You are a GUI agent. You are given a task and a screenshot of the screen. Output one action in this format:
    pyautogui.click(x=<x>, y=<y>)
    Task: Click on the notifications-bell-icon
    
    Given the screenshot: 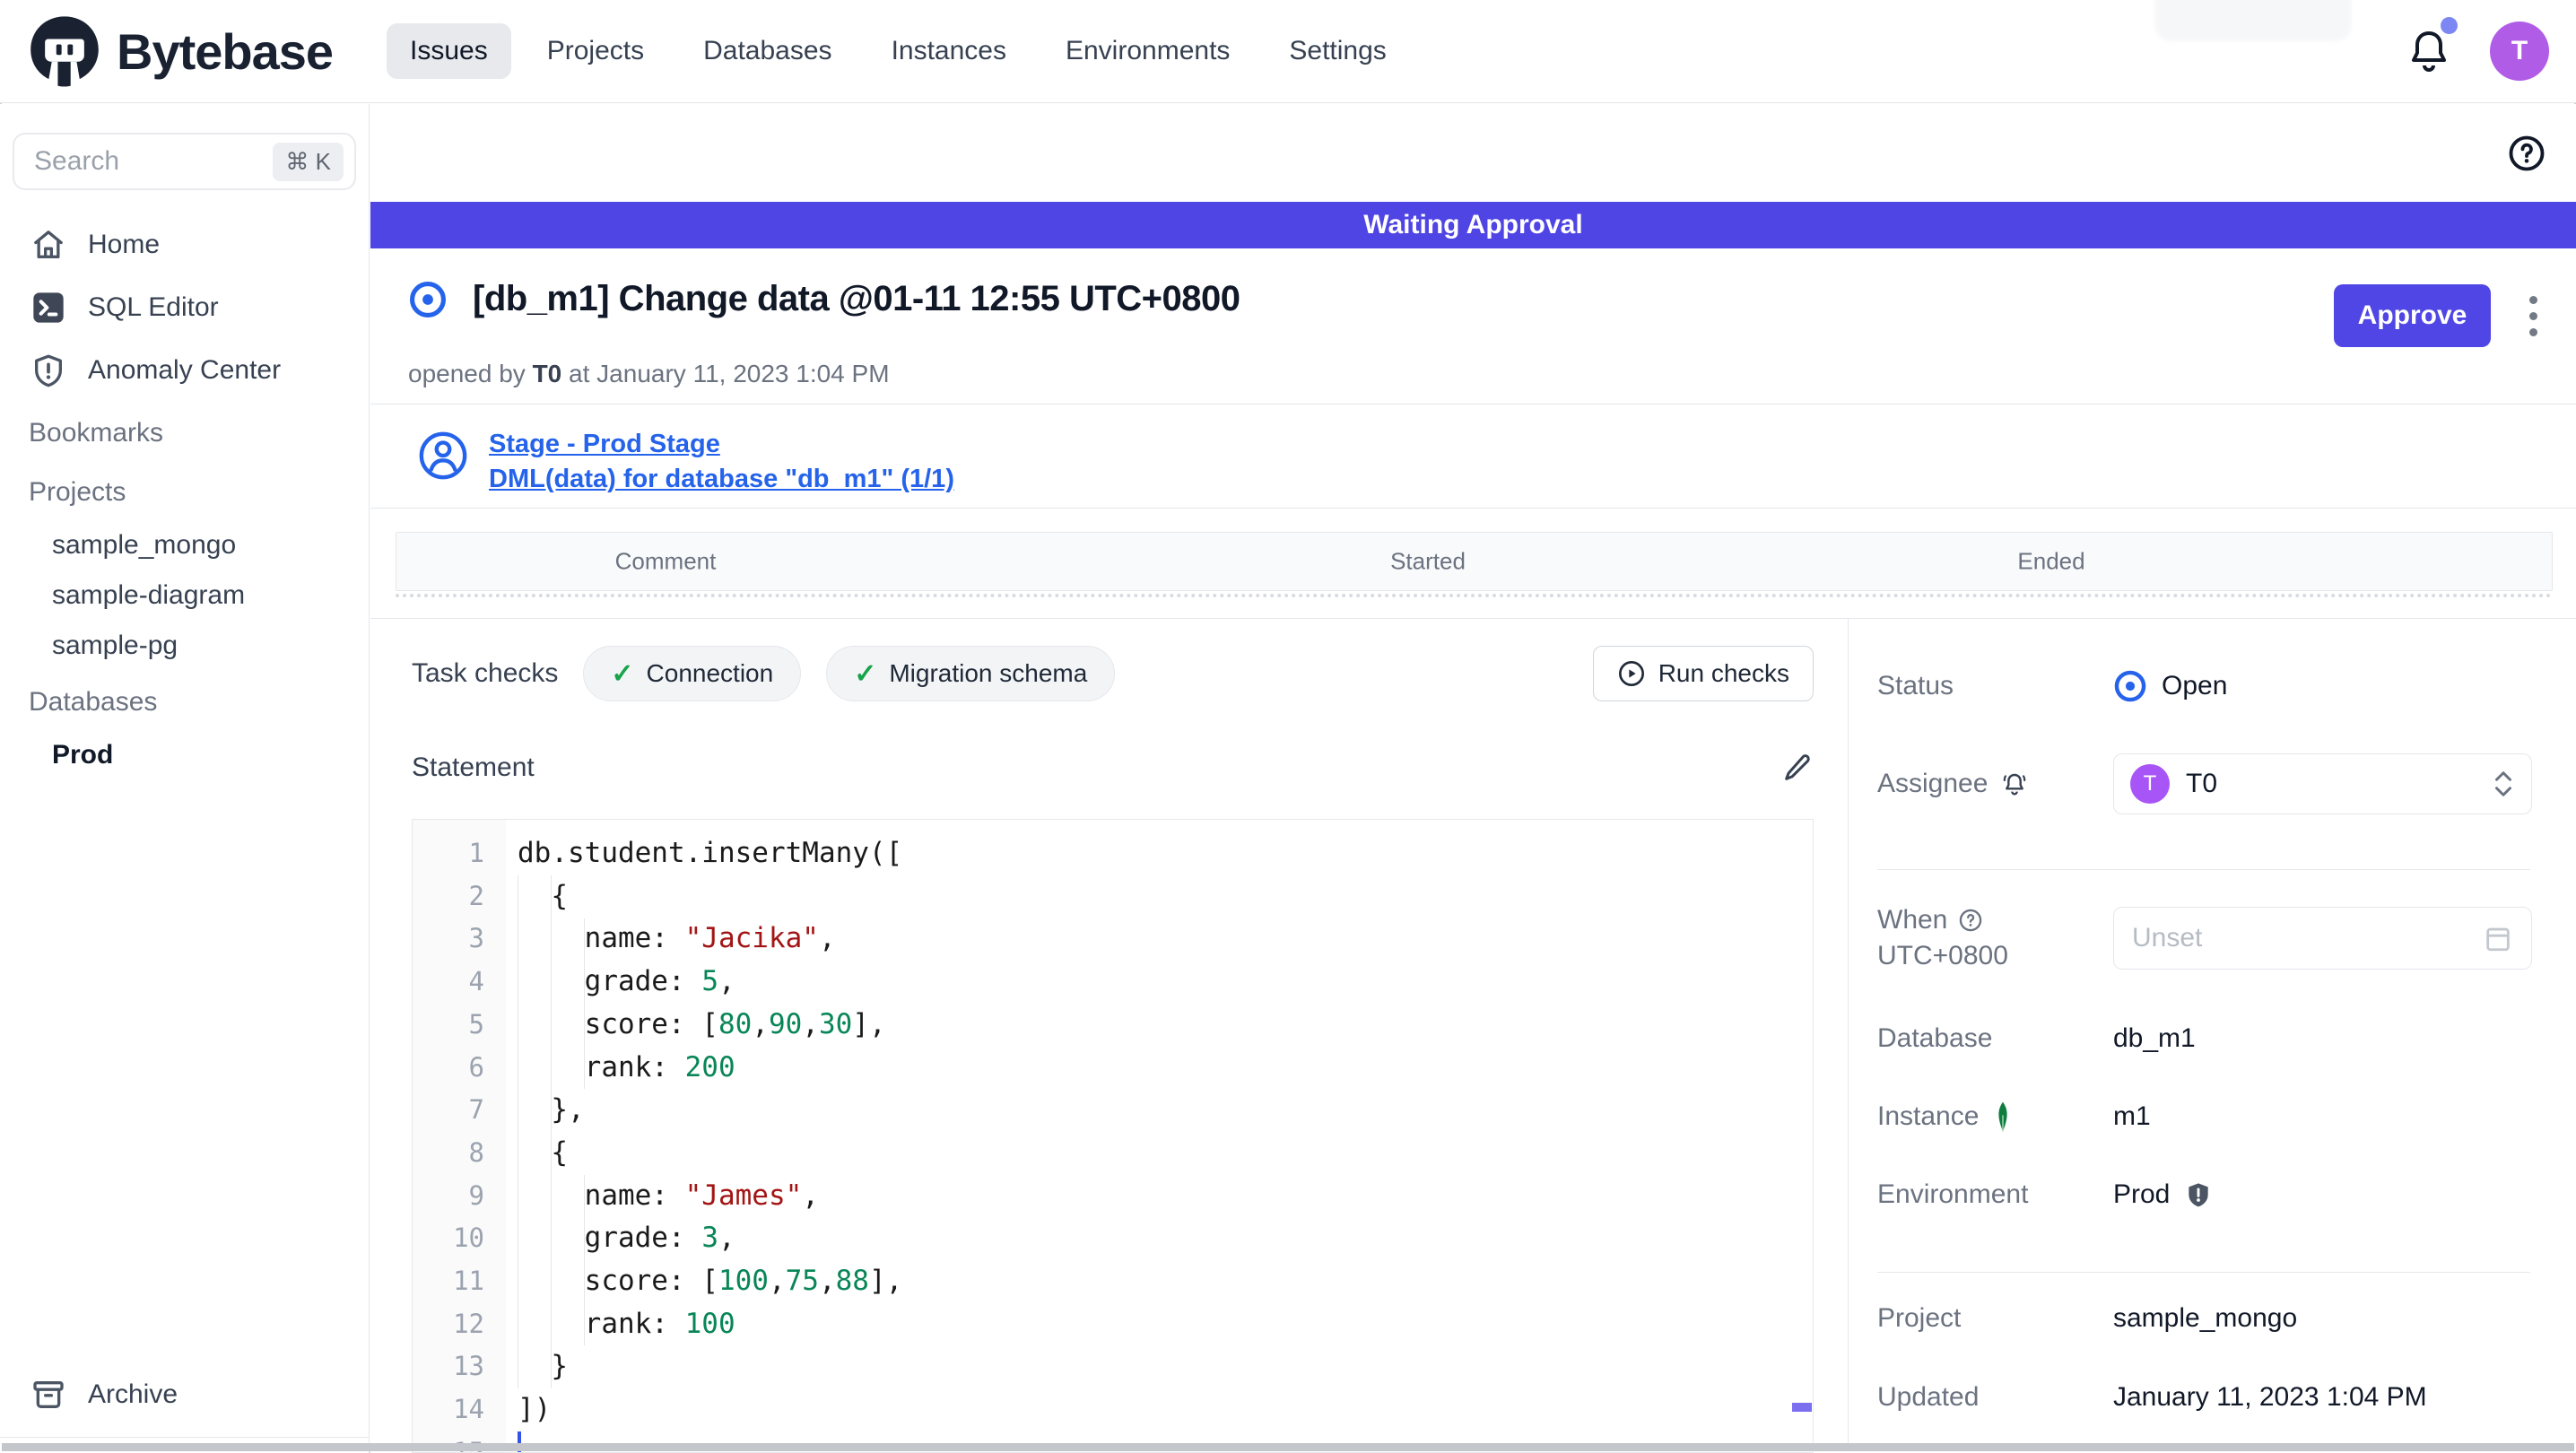 What is the action you would take?
    pyautogui.click(x=2432, y=45)
    